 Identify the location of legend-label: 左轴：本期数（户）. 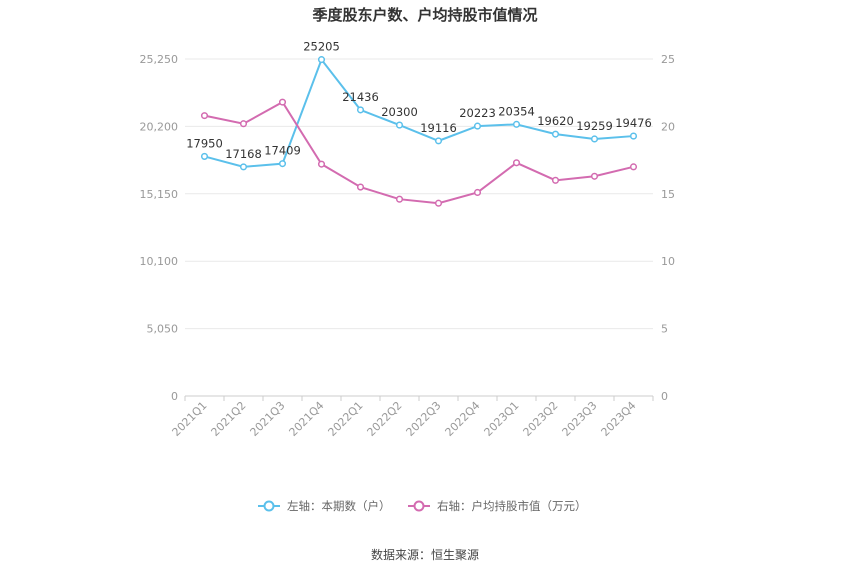
(339, 506).